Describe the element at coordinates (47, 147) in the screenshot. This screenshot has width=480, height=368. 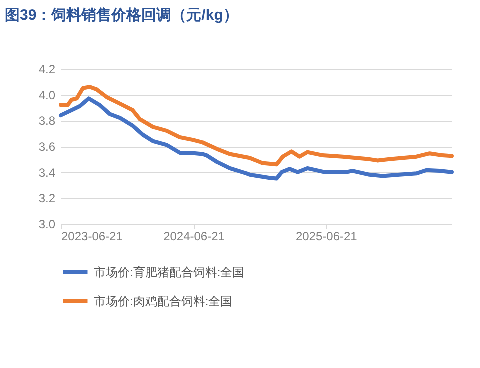
I see `y-tick-label: 3.6` at that location.